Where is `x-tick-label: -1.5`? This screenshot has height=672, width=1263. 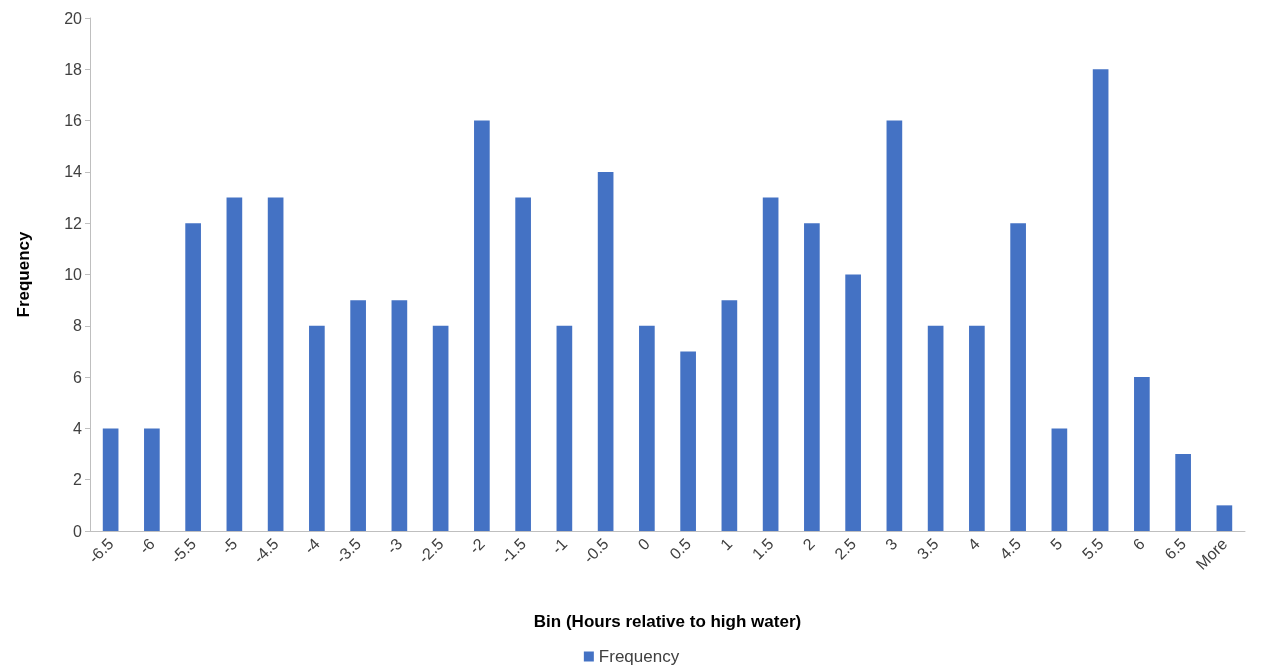 x-tick-label: -1.5 is located at coordinates (513, 550).